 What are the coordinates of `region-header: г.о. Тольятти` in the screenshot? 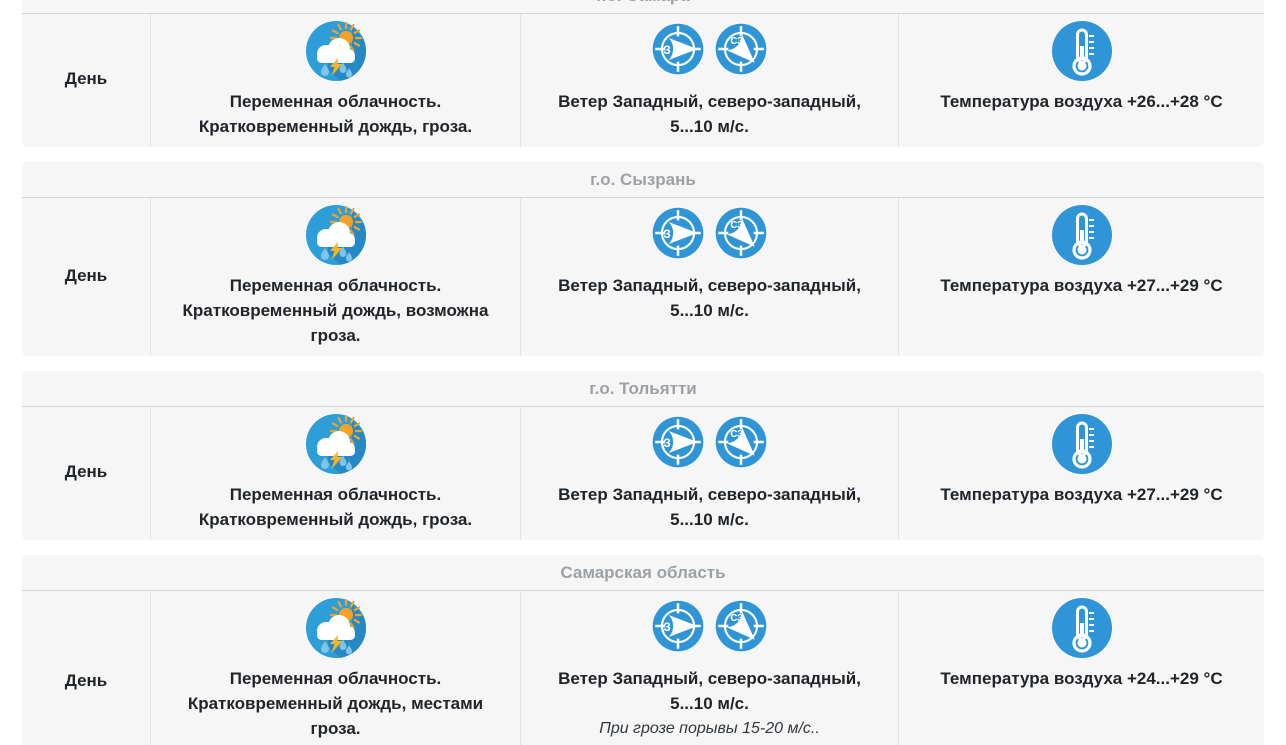 It's located at (643, 389).